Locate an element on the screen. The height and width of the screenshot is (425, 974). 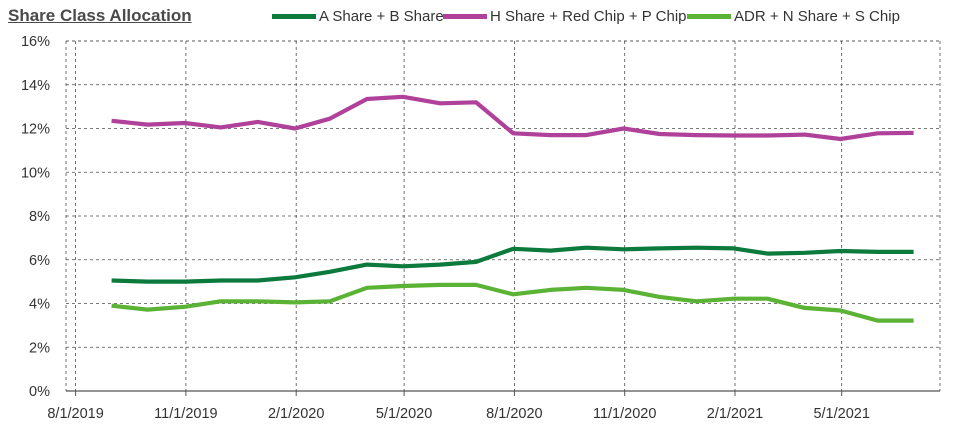
legend-swatch-a-share is located at coordinates (294, 16).